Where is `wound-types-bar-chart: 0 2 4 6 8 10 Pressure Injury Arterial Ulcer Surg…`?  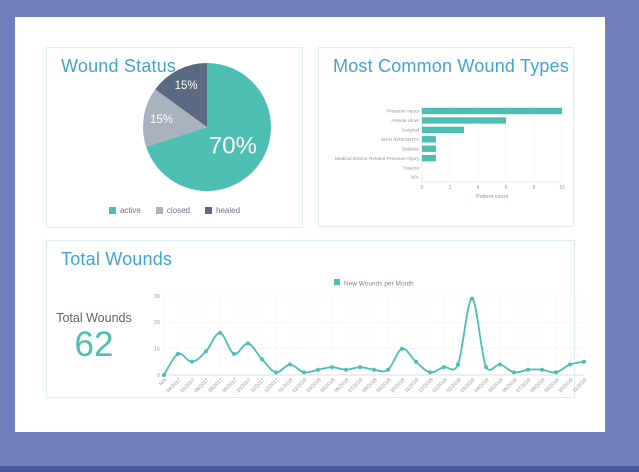
wound-types-bar-chart: 0 2 4 6 8 10 Pressure Injury Arterial Ulcer Surg… is located at coordinates (450, 153).